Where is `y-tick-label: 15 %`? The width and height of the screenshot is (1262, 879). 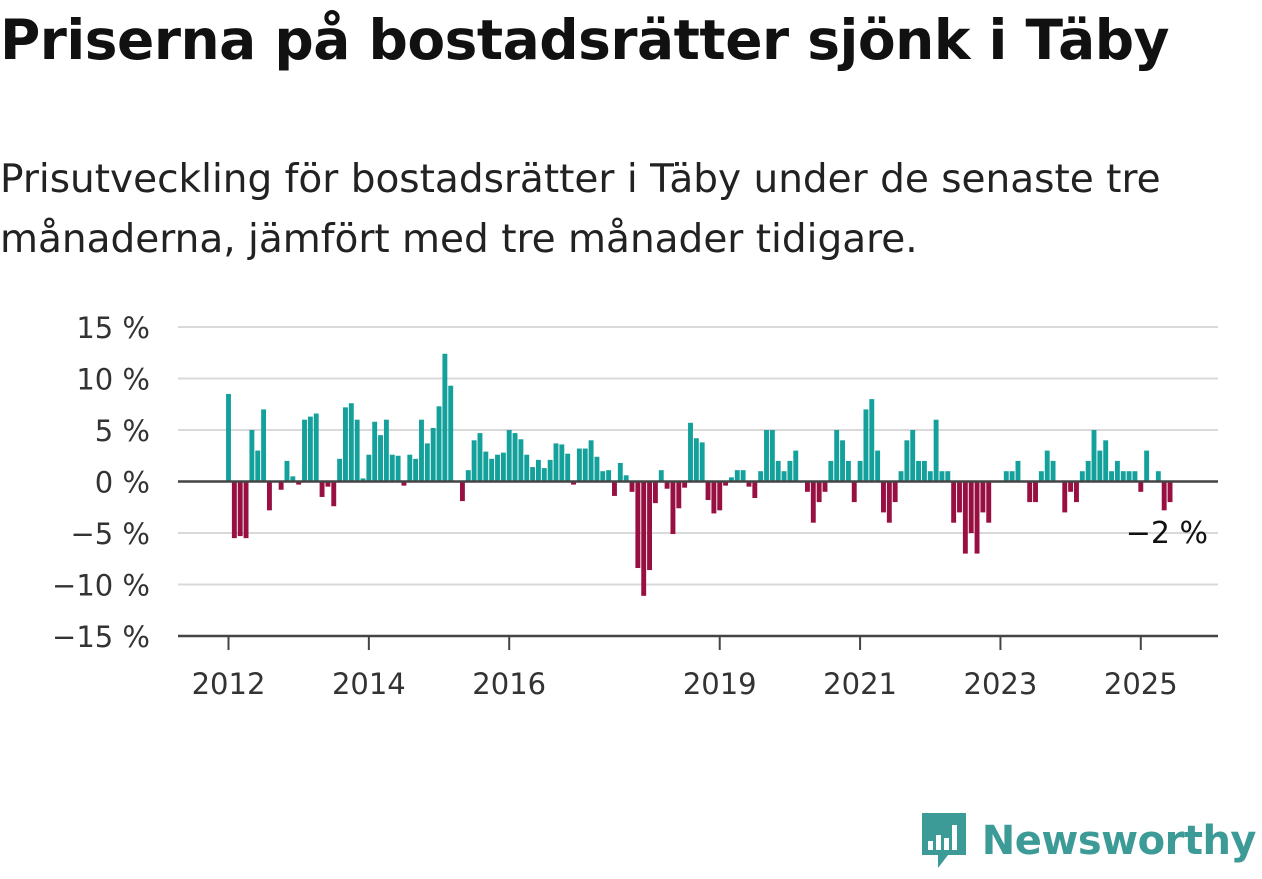 y-tick-label: 15 % is located at coordinates (113, 328).